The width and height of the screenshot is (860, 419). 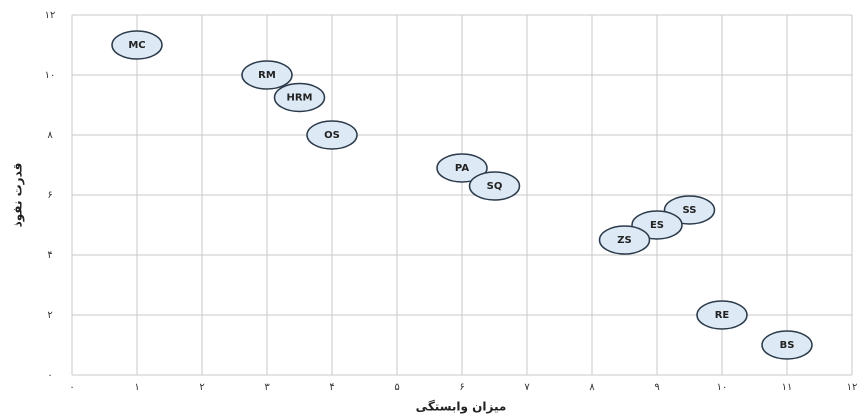 I want to click on point-label: ZS, so click(x=624, y=240).